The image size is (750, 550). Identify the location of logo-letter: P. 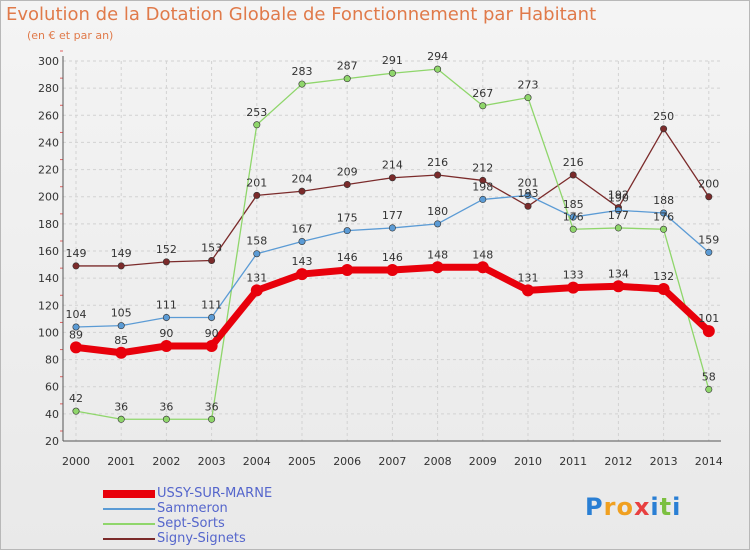
(594, 507).